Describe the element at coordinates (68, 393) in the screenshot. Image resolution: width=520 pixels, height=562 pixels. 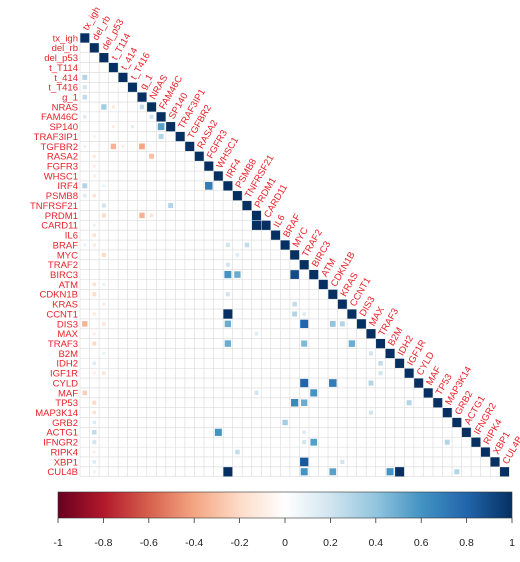
I see `row-label: MAF` at that location.